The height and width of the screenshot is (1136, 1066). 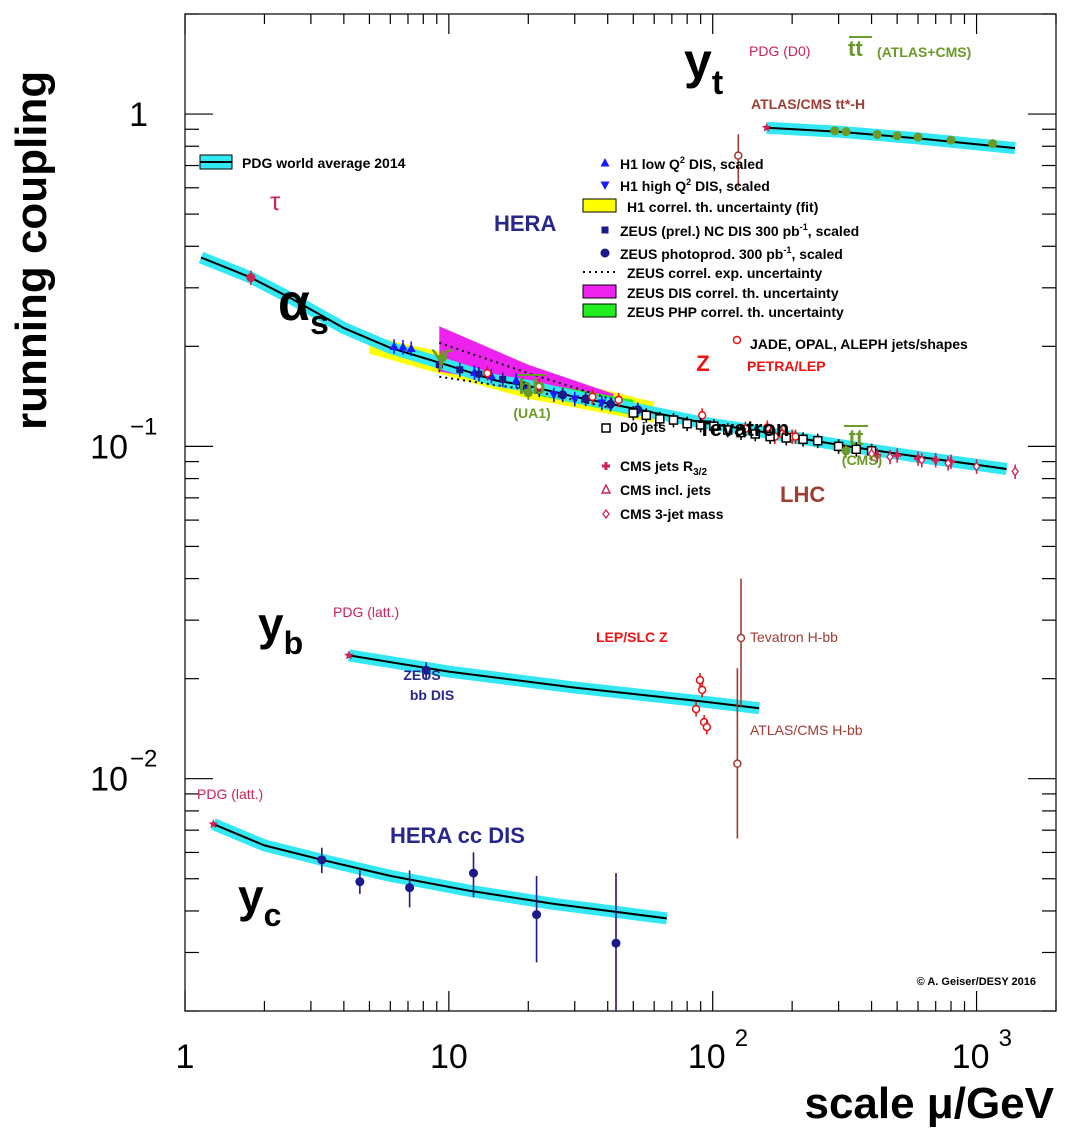 What do you see at coordinates (599, 310) in the screenshot?
I see `legend-zeus-php-swatch` at bounding box center [599, 310].